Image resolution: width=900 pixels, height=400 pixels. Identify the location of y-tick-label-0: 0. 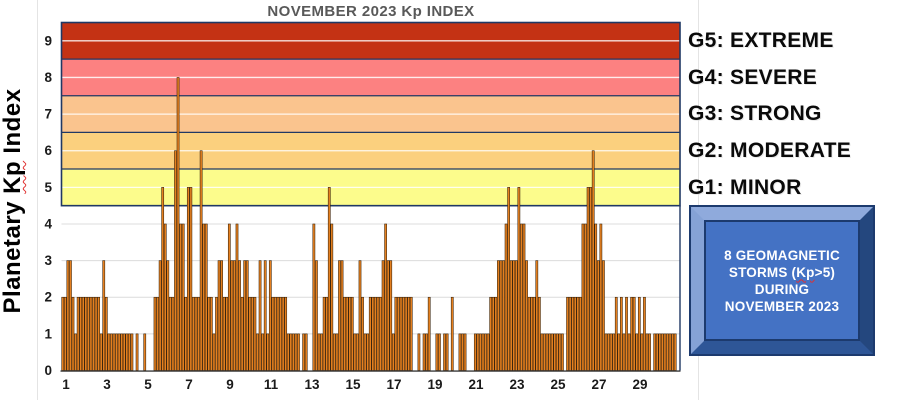
(48, 370).